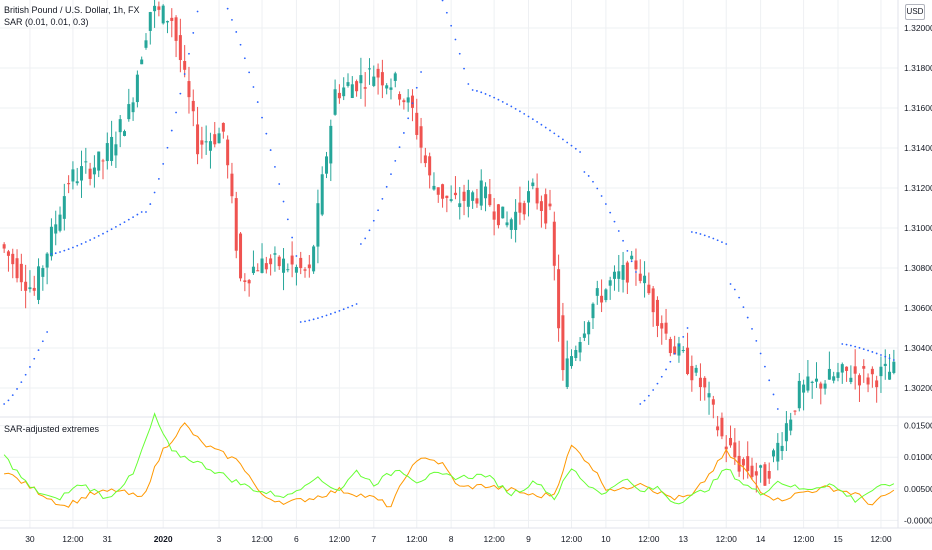 The image size is (932, 550). What do you see at coordinates (918, 348) in the screenshot?
I see `price-tick-label: 1.30400` at bounding box center [918, 348].